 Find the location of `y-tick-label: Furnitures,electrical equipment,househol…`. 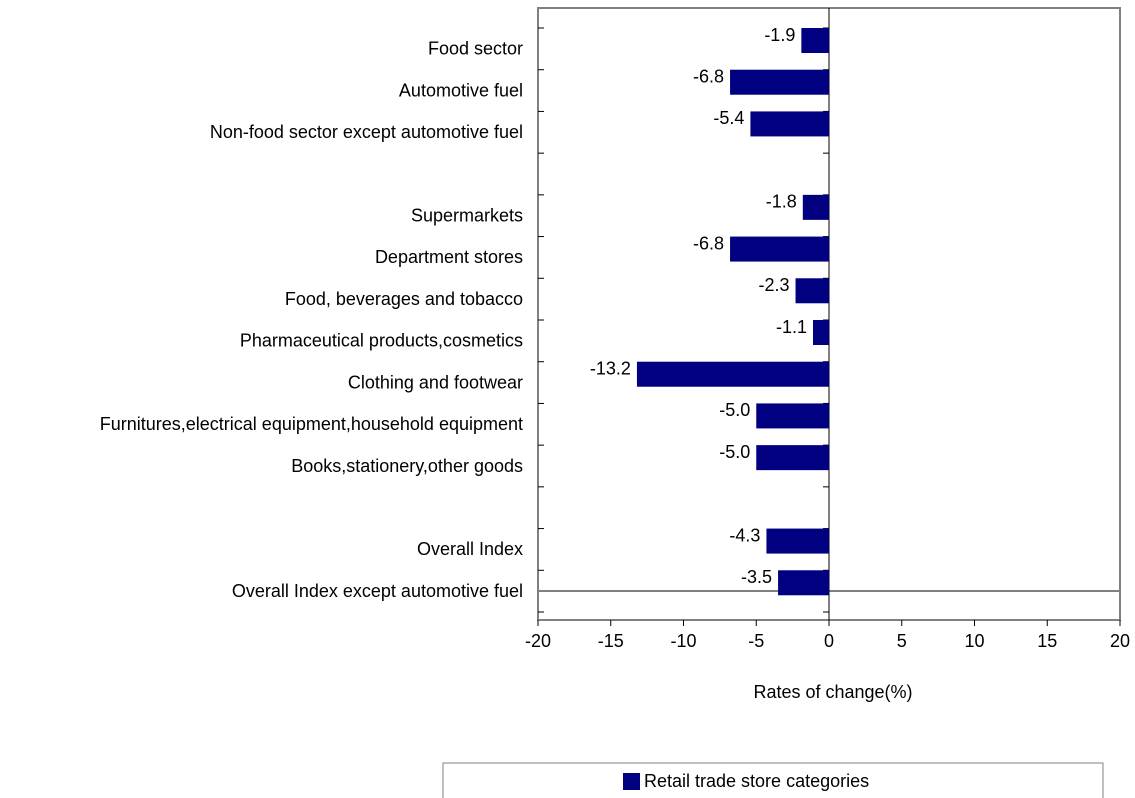

y-tick-label: Furnitures,electrical equipment,househol… is located at coordinates (311, 424).